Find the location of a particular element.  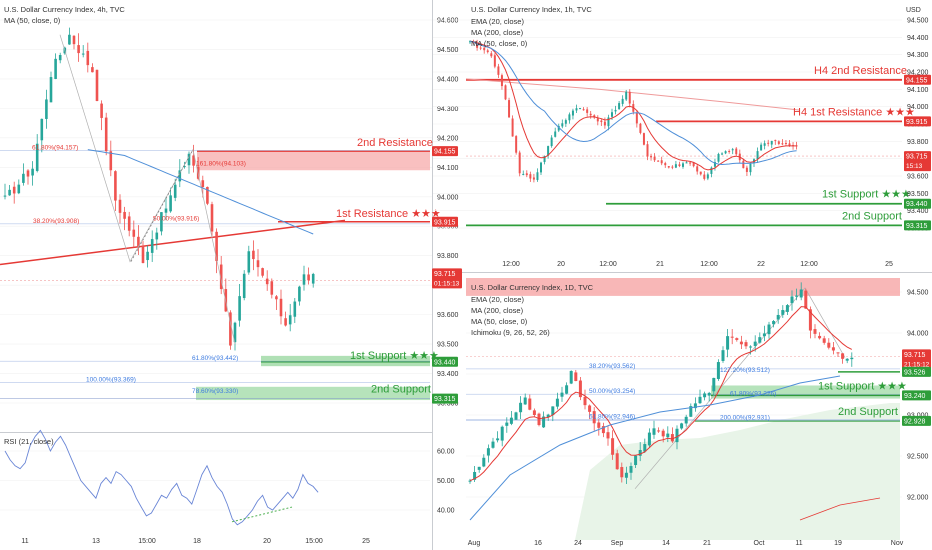

d1-support1-tag-bg is located at coordinates (916, 395).